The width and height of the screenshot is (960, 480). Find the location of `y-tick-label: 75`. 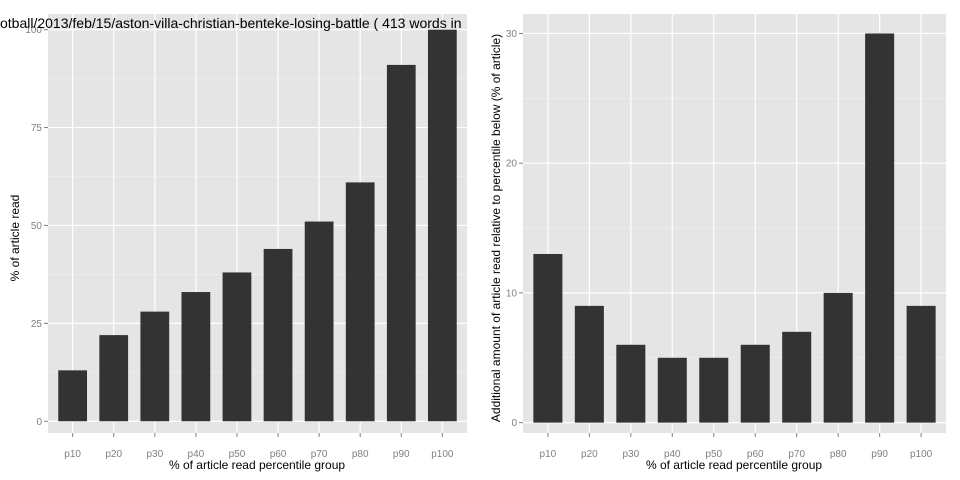

y-tick-label: 75 is located at coordinates (37, 128).